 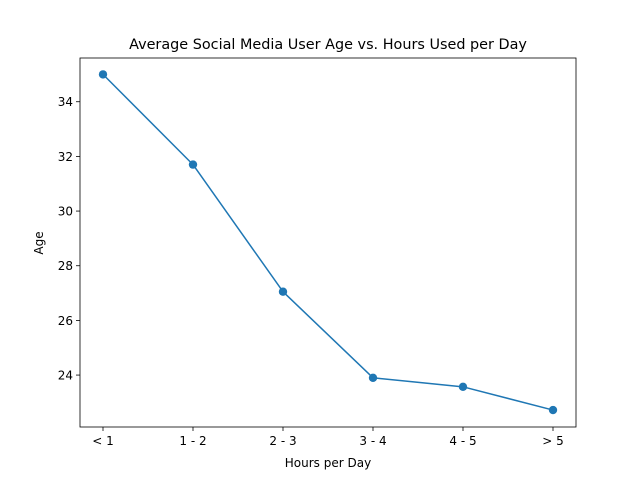 I want to click on x-axis-label: Hours per Day, so click(x=328, y=463).